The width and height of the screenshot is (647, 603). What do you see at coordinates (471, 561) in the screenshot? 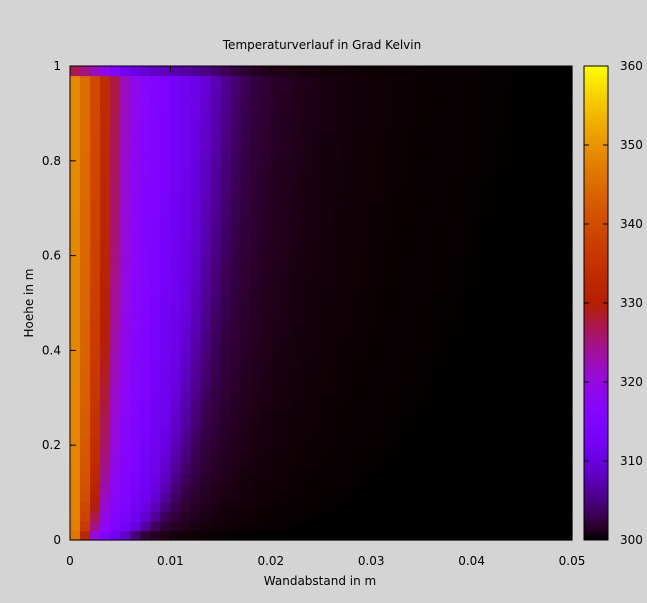
I see `x-tick-label: 0.04` at bounding box center [471, 561].